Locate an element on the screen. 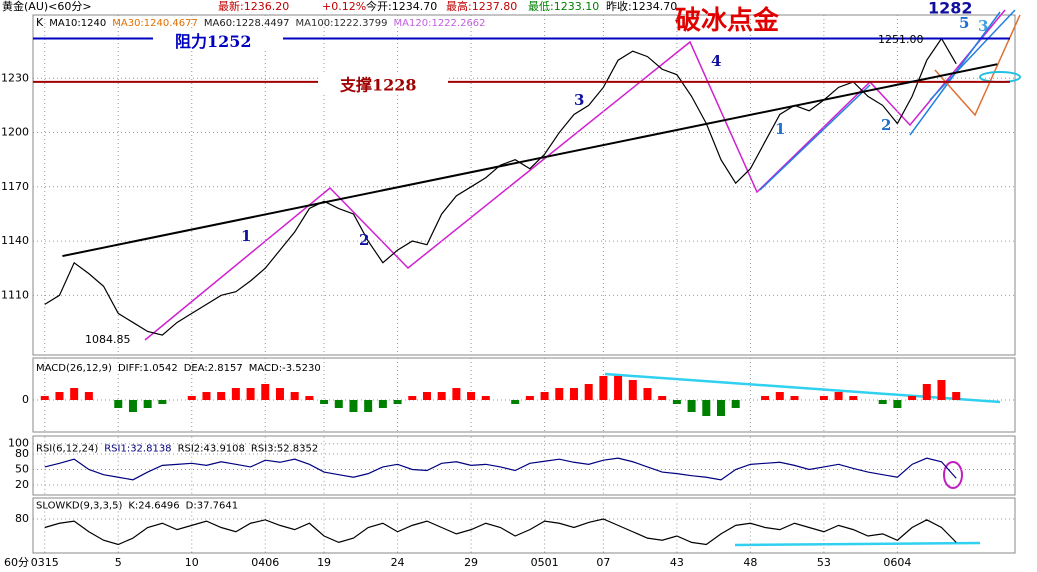 Image resolution: width=1037 pixels, height=572 pixels. level-label-bg is located at coordinates (218, 38).